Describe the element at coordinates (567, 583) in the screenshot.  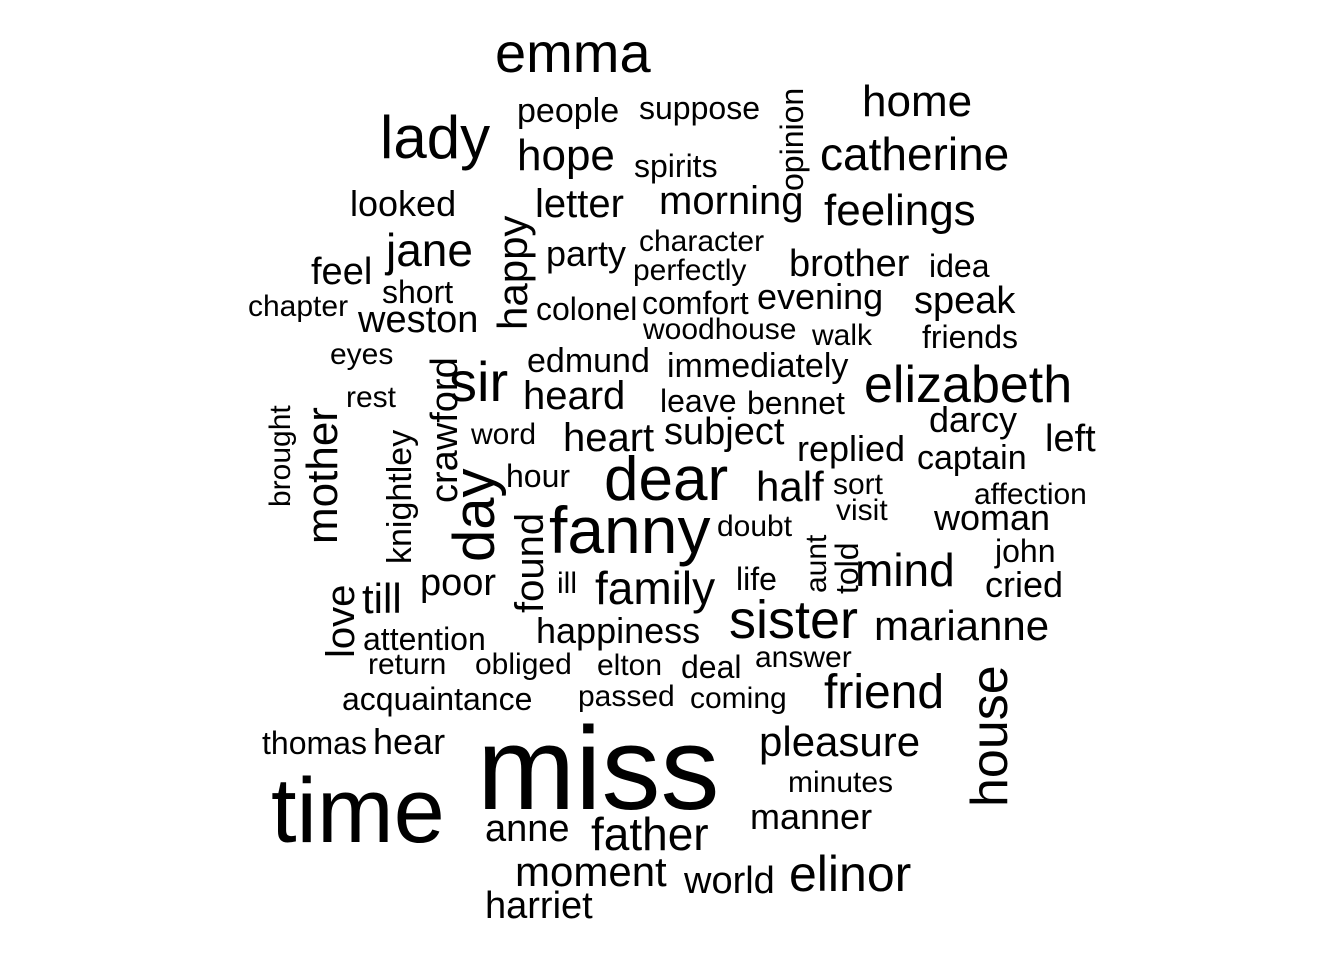
I see `word-ill: ill` at that location.